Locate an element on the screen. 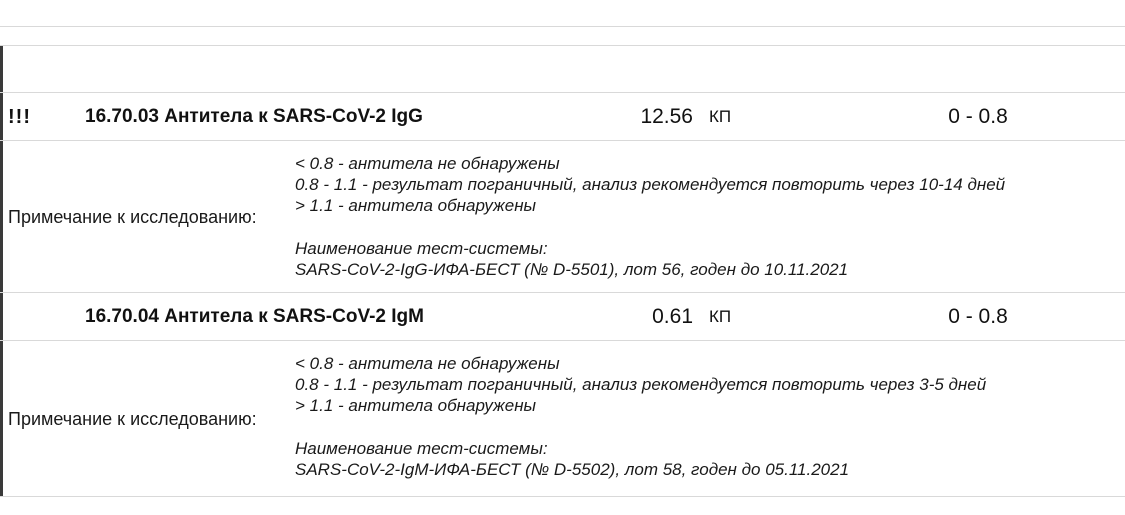 This screenshot has height=515, width=1125. reference-range-igg: 0 - 0.8 is located at coordinates (978, 116).